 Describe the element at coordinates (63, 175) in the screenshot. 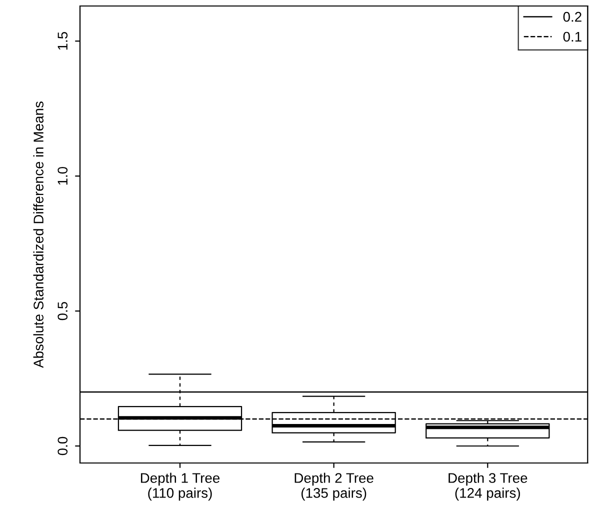

I see `y-tick-label: 1.0` at that location.